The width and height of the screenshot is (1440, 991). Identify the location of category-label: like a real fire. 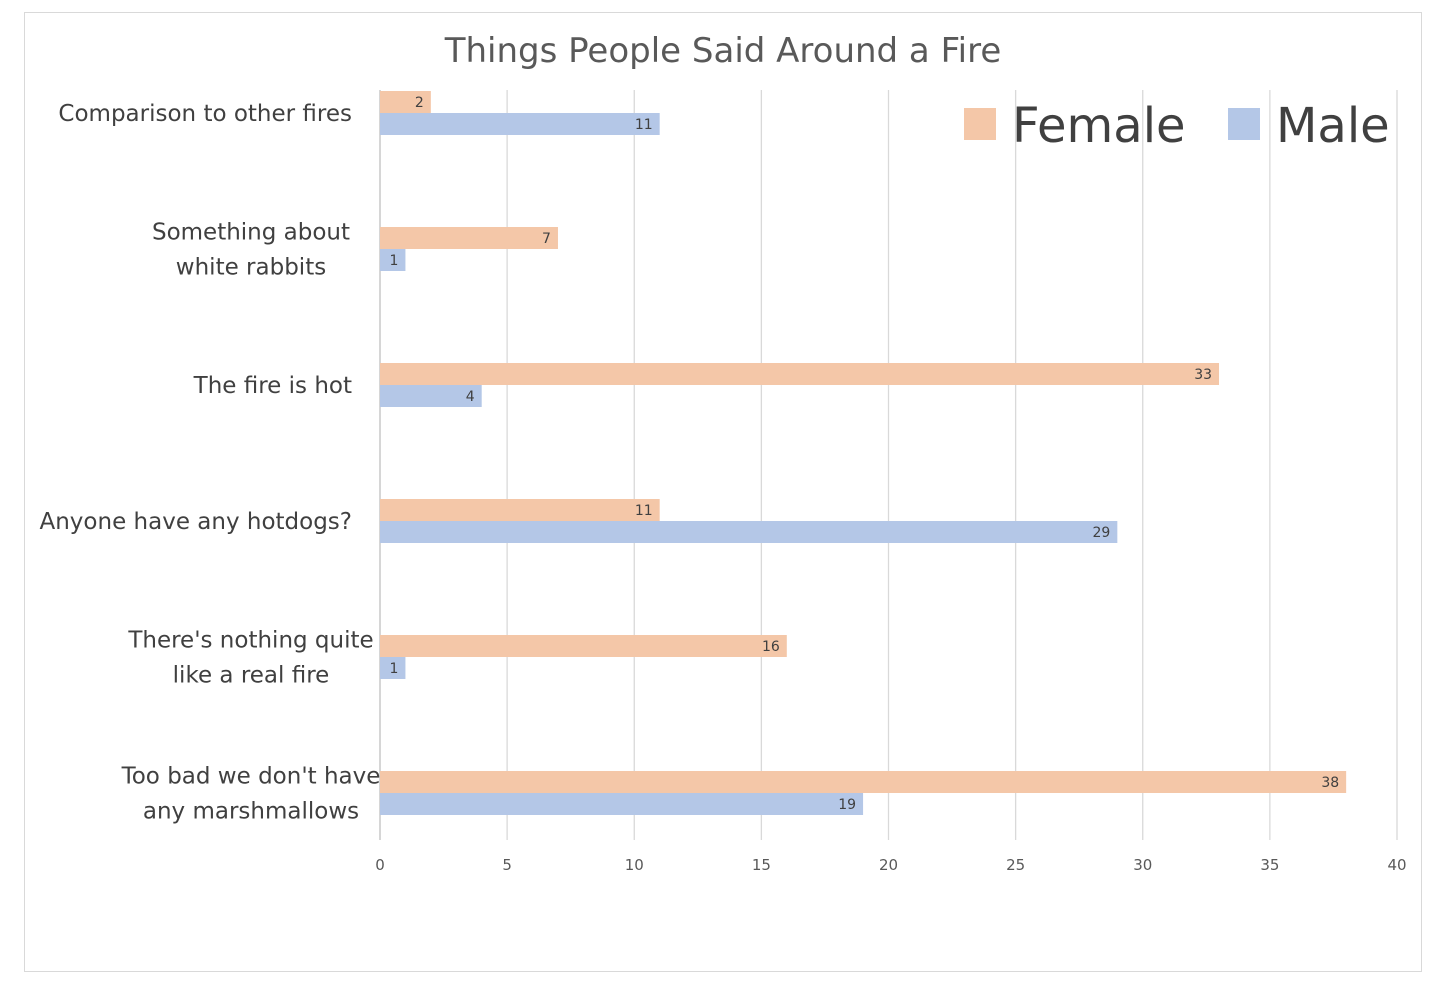
(251, 676).